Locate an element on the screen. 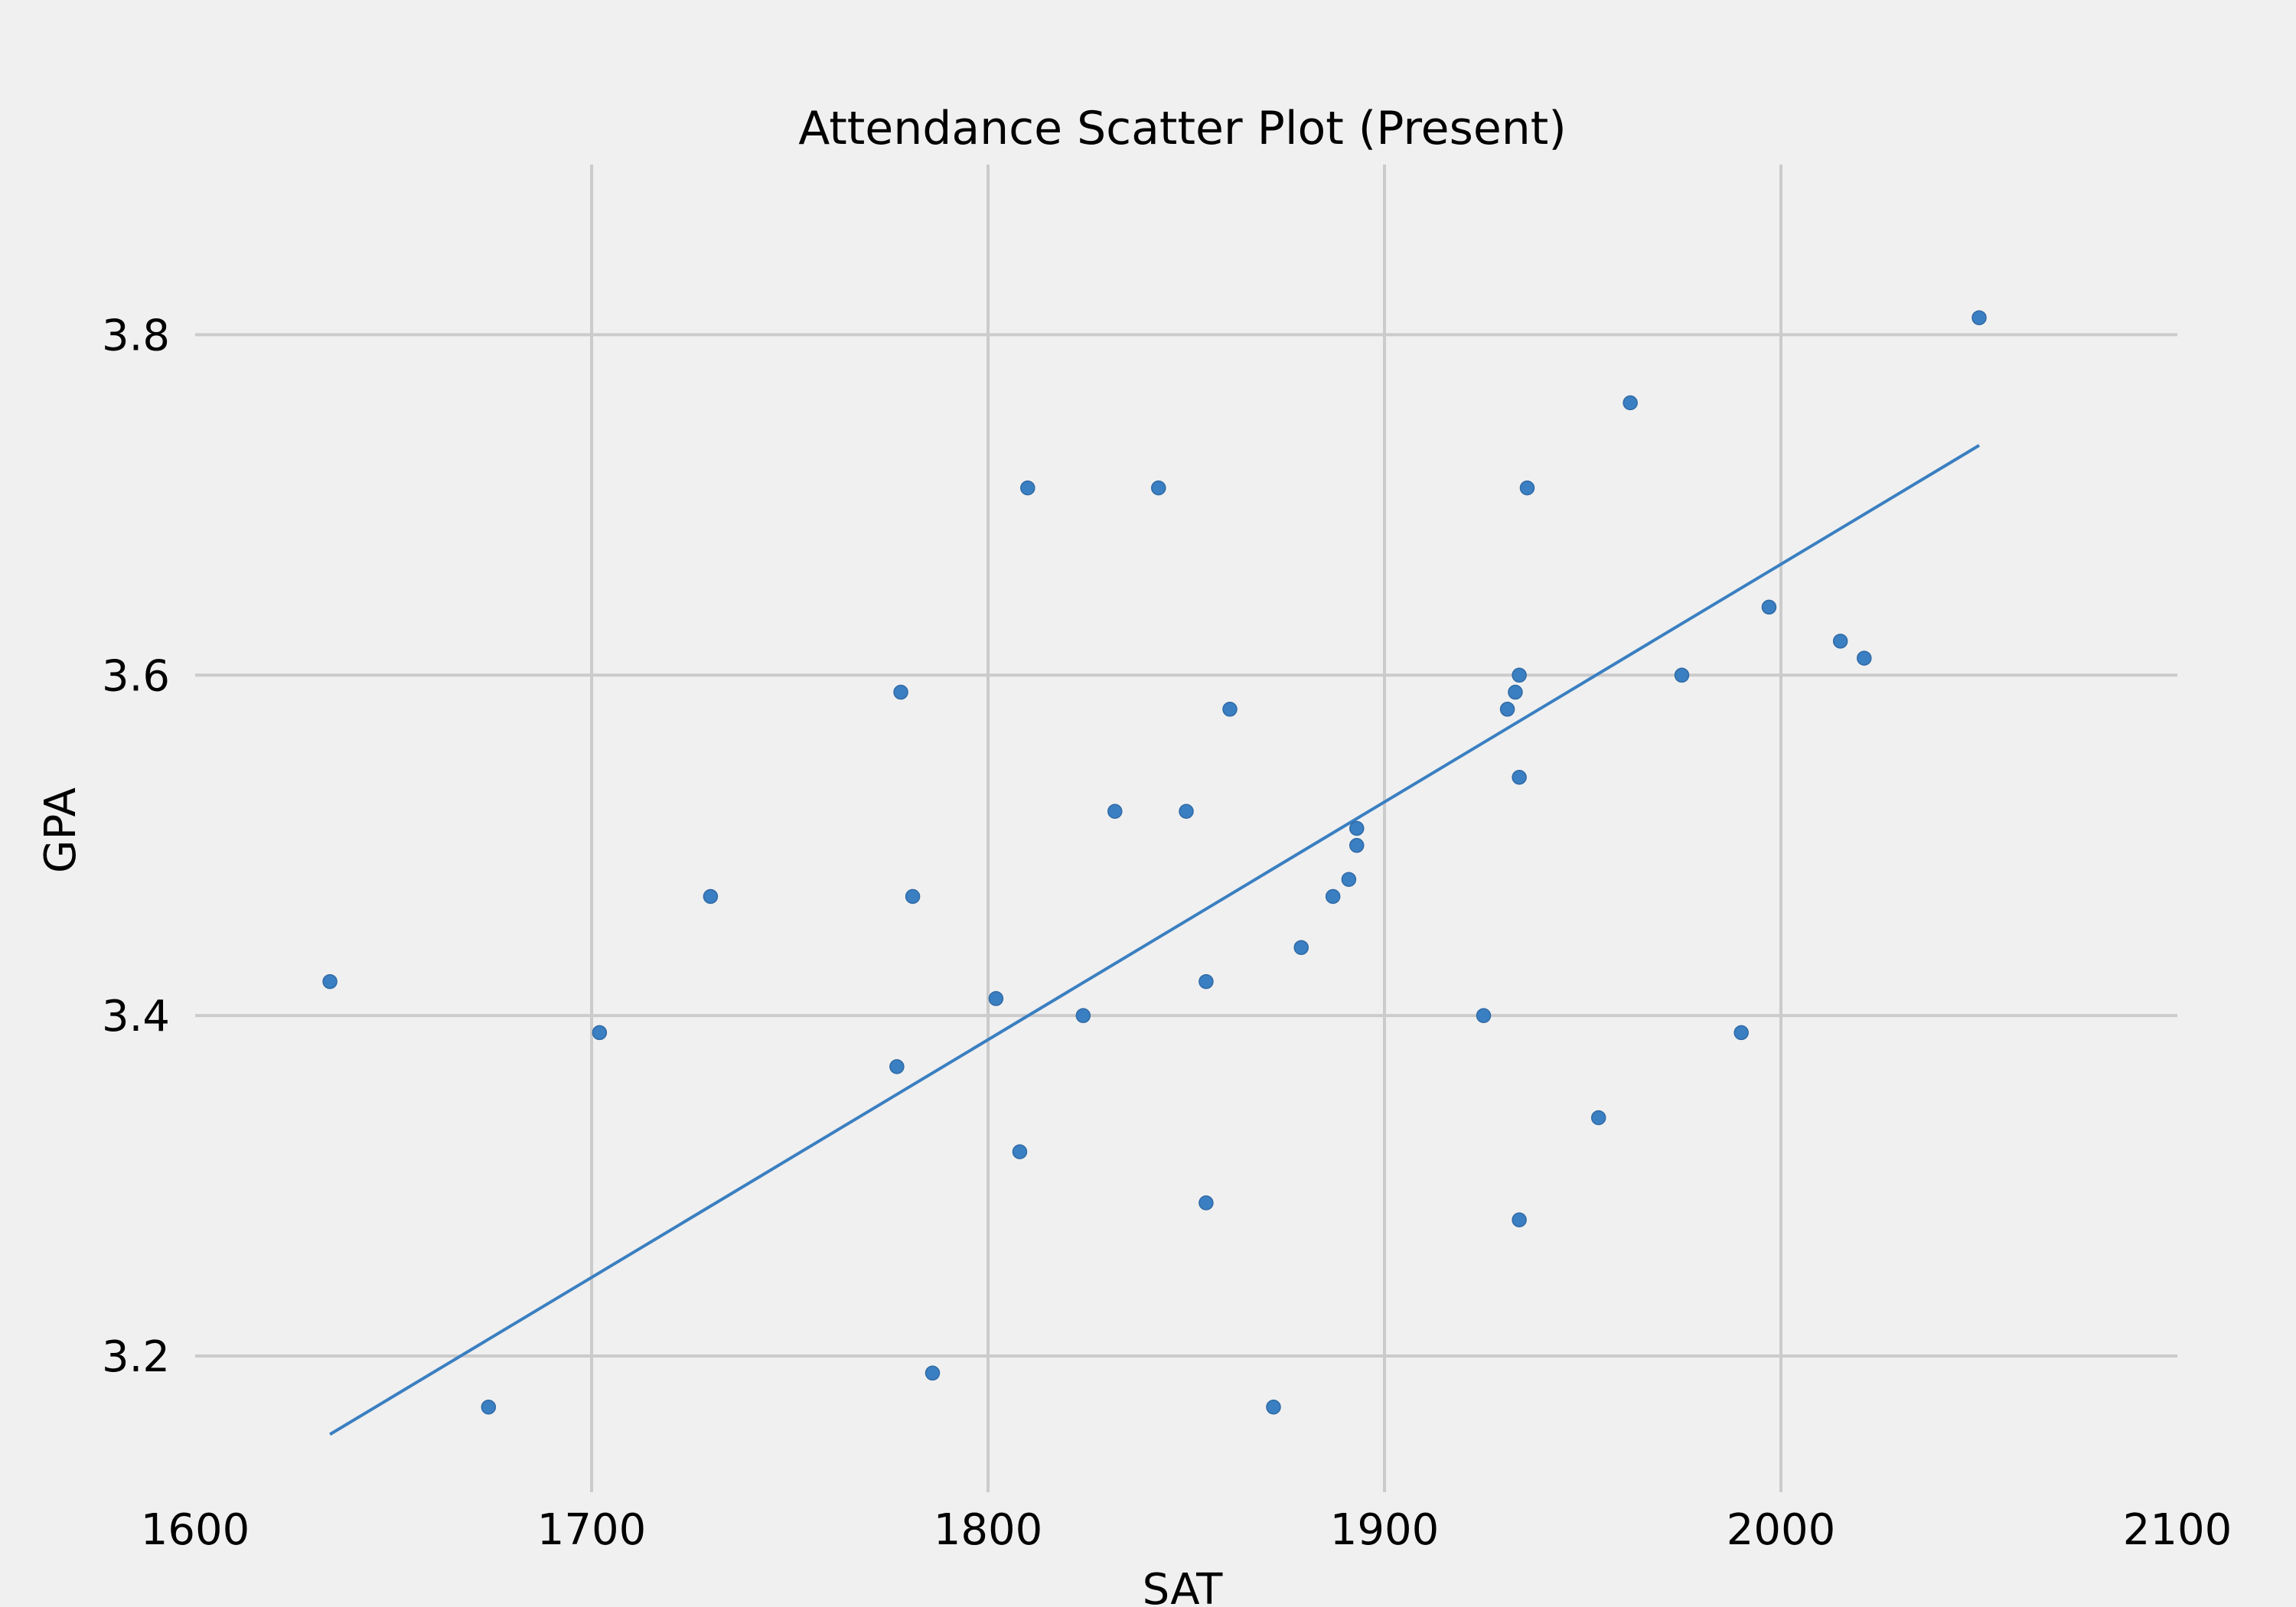 The height and width of the screenshot is (1607, 2296). y-tick-label: 3.6 is located at coordinates (136, 676).